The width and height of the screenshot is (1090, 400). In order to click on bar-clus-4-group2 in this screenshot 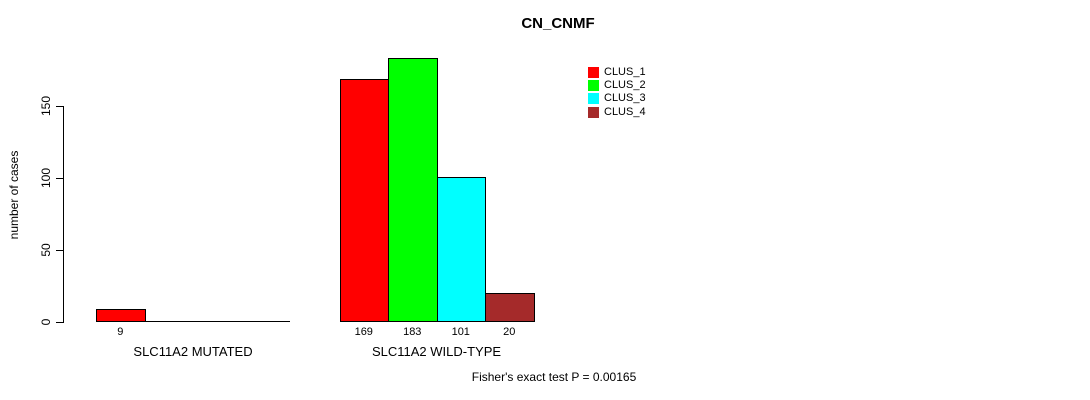, I will do `click(510, 307)`.